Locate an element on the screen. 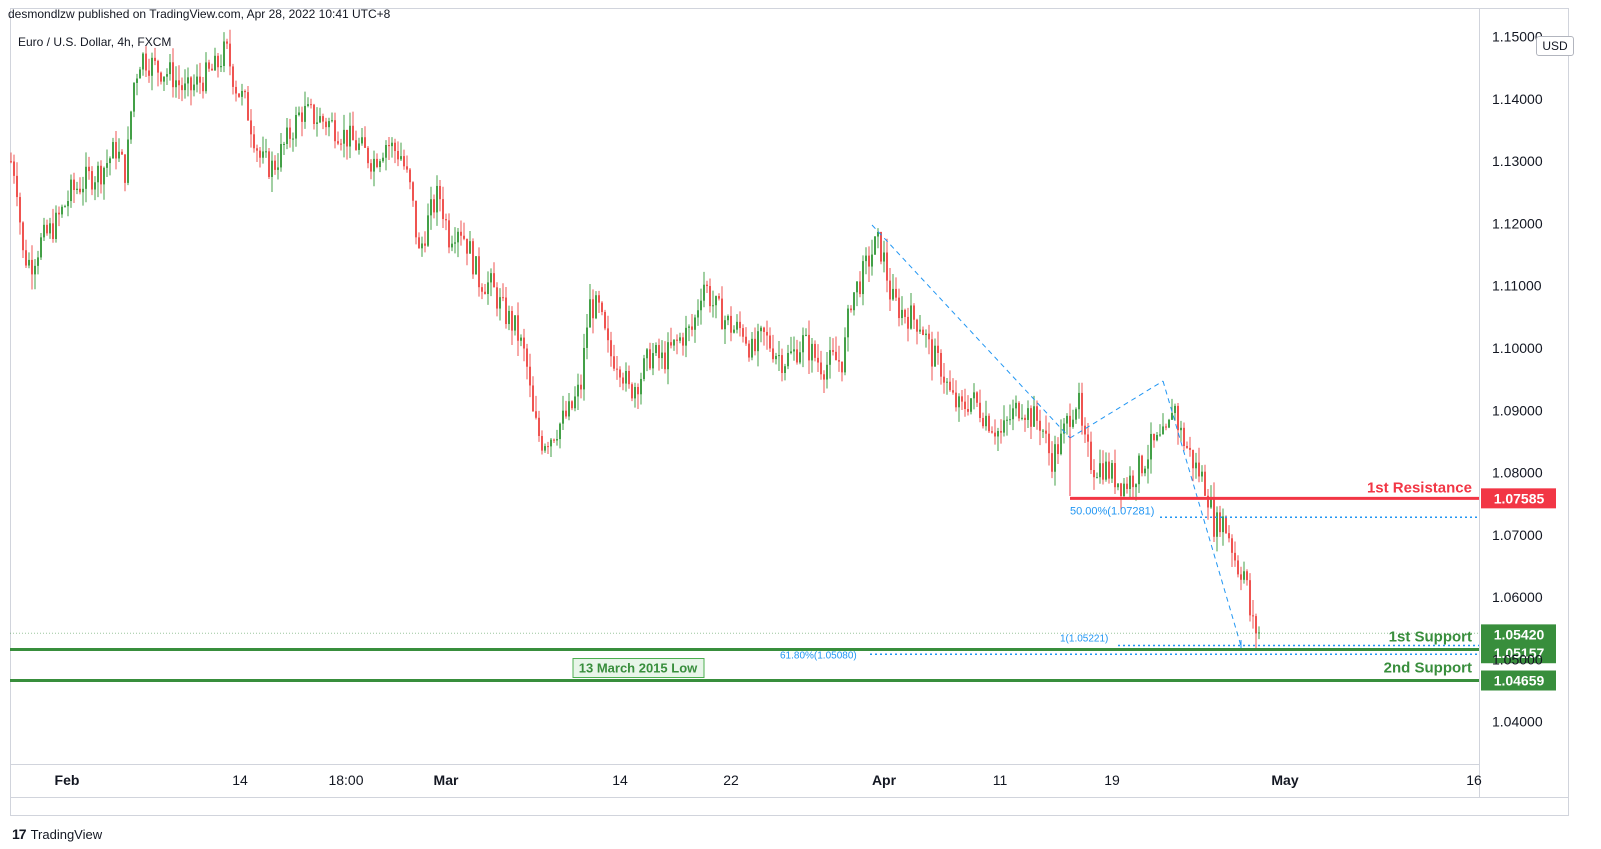 The width and height of the screenshot is (1601, 849). annotation-box is located at coordinates (638, 668).